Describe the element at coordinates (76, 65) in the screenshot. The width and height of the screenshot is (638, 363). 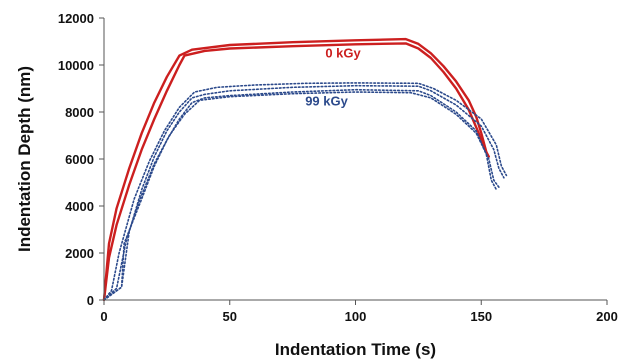
I see `y-tick-label: 10000` at that location.